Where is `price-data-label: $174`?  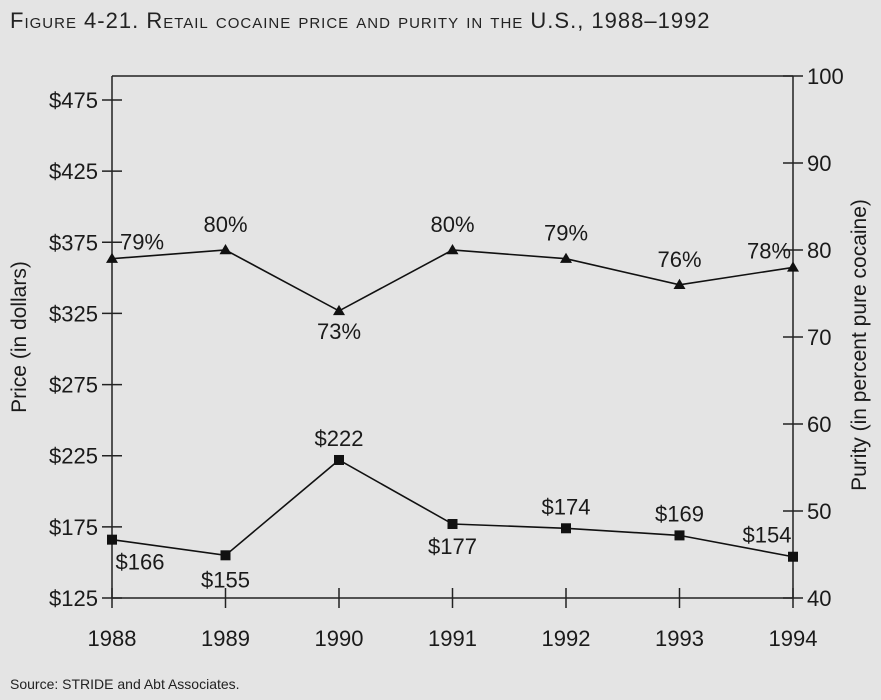
price-data-label: $174 is located at coordinates (566, 506).